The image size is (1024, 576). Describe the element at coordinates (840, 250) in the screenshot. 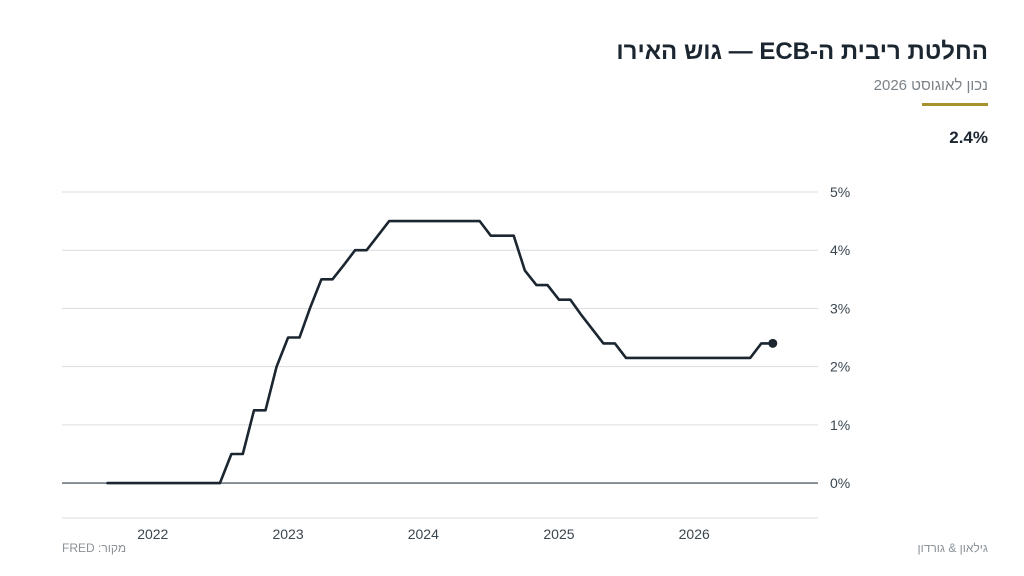

I see `y-tick-label: 4%` at that location.